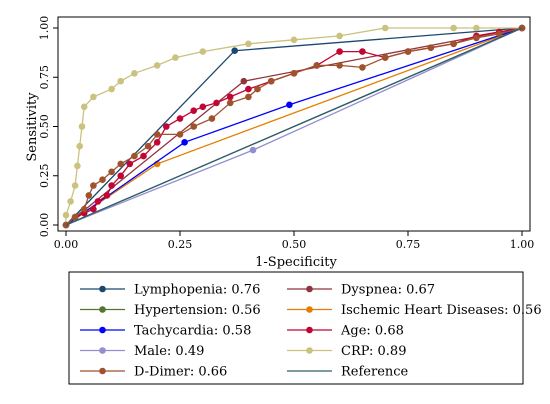  What do you see at coordinates (388, 290) in the screenshot?
I see `legend-label: Dyspnea: 0.67` at bounding box center [388, 290].